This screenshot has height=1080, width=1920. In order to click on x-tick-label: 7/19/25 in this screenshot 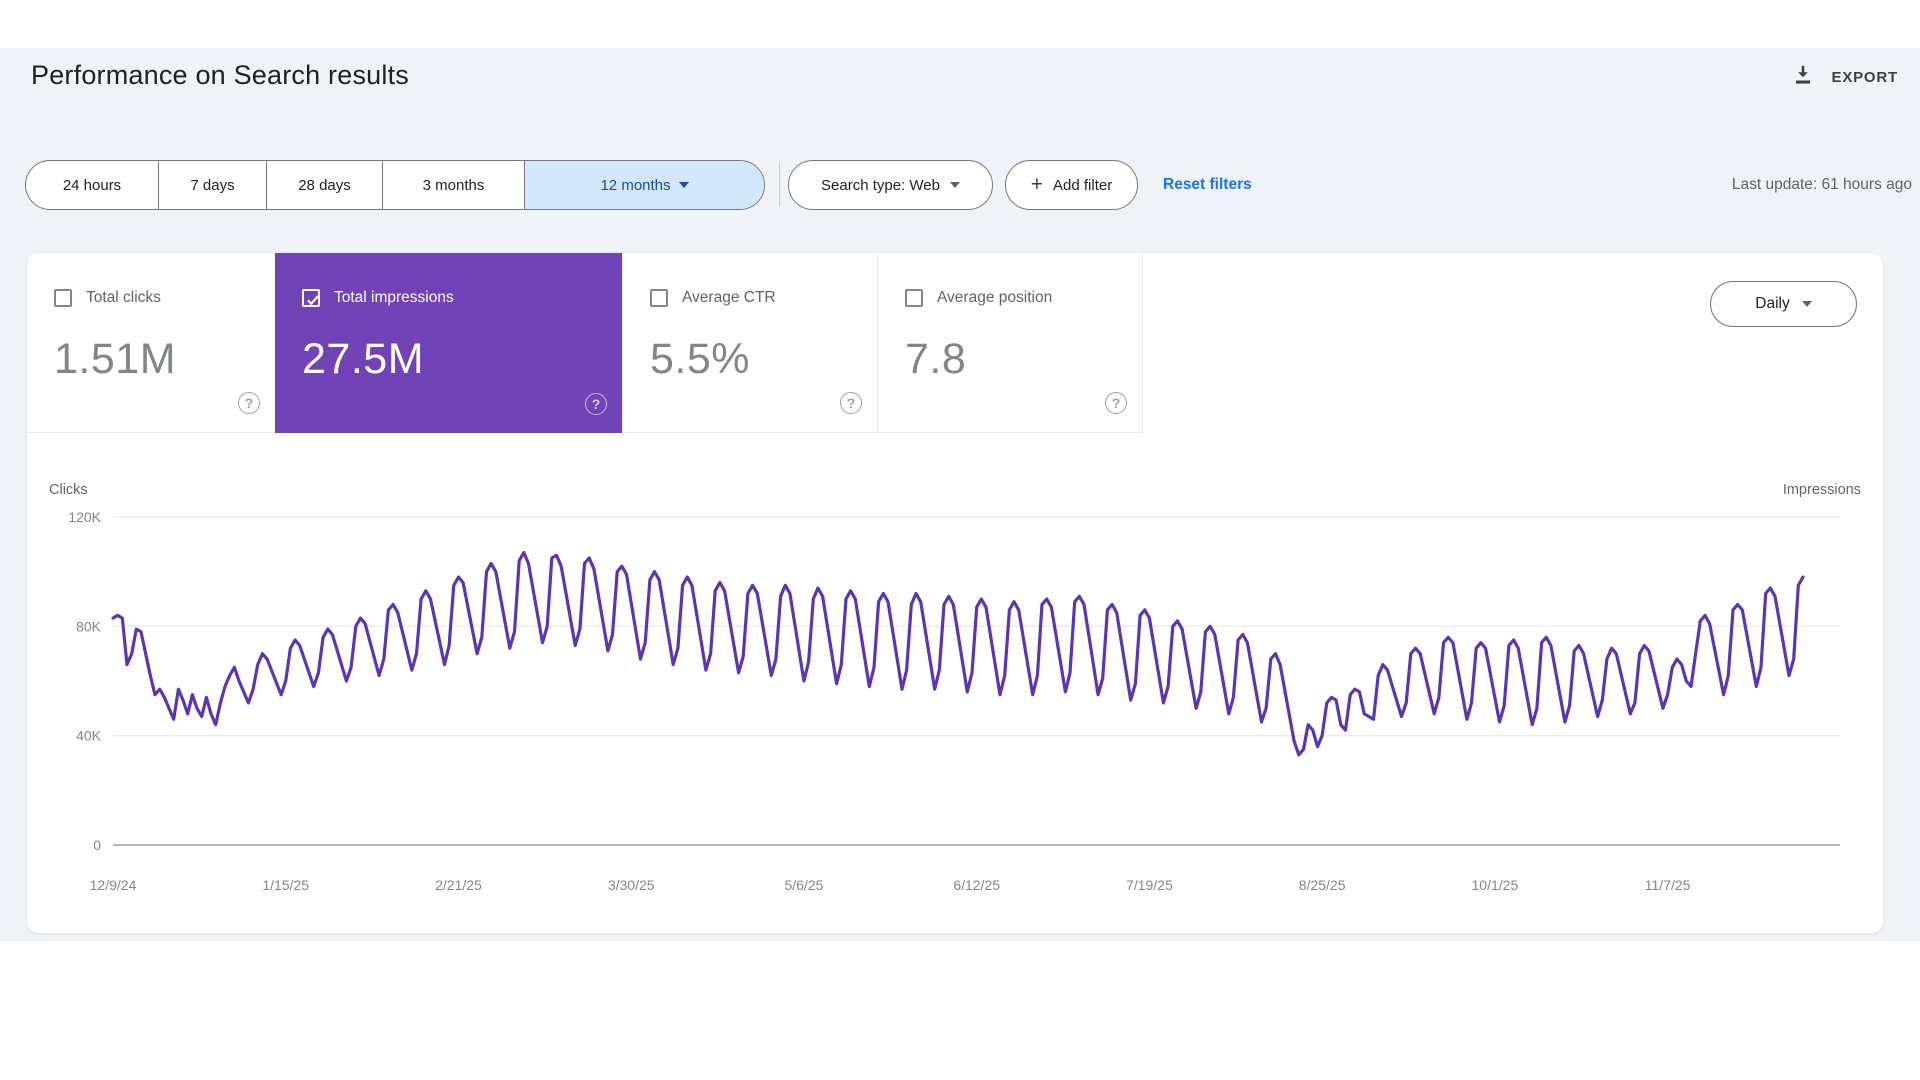, I will do `click(1149, 885)`.